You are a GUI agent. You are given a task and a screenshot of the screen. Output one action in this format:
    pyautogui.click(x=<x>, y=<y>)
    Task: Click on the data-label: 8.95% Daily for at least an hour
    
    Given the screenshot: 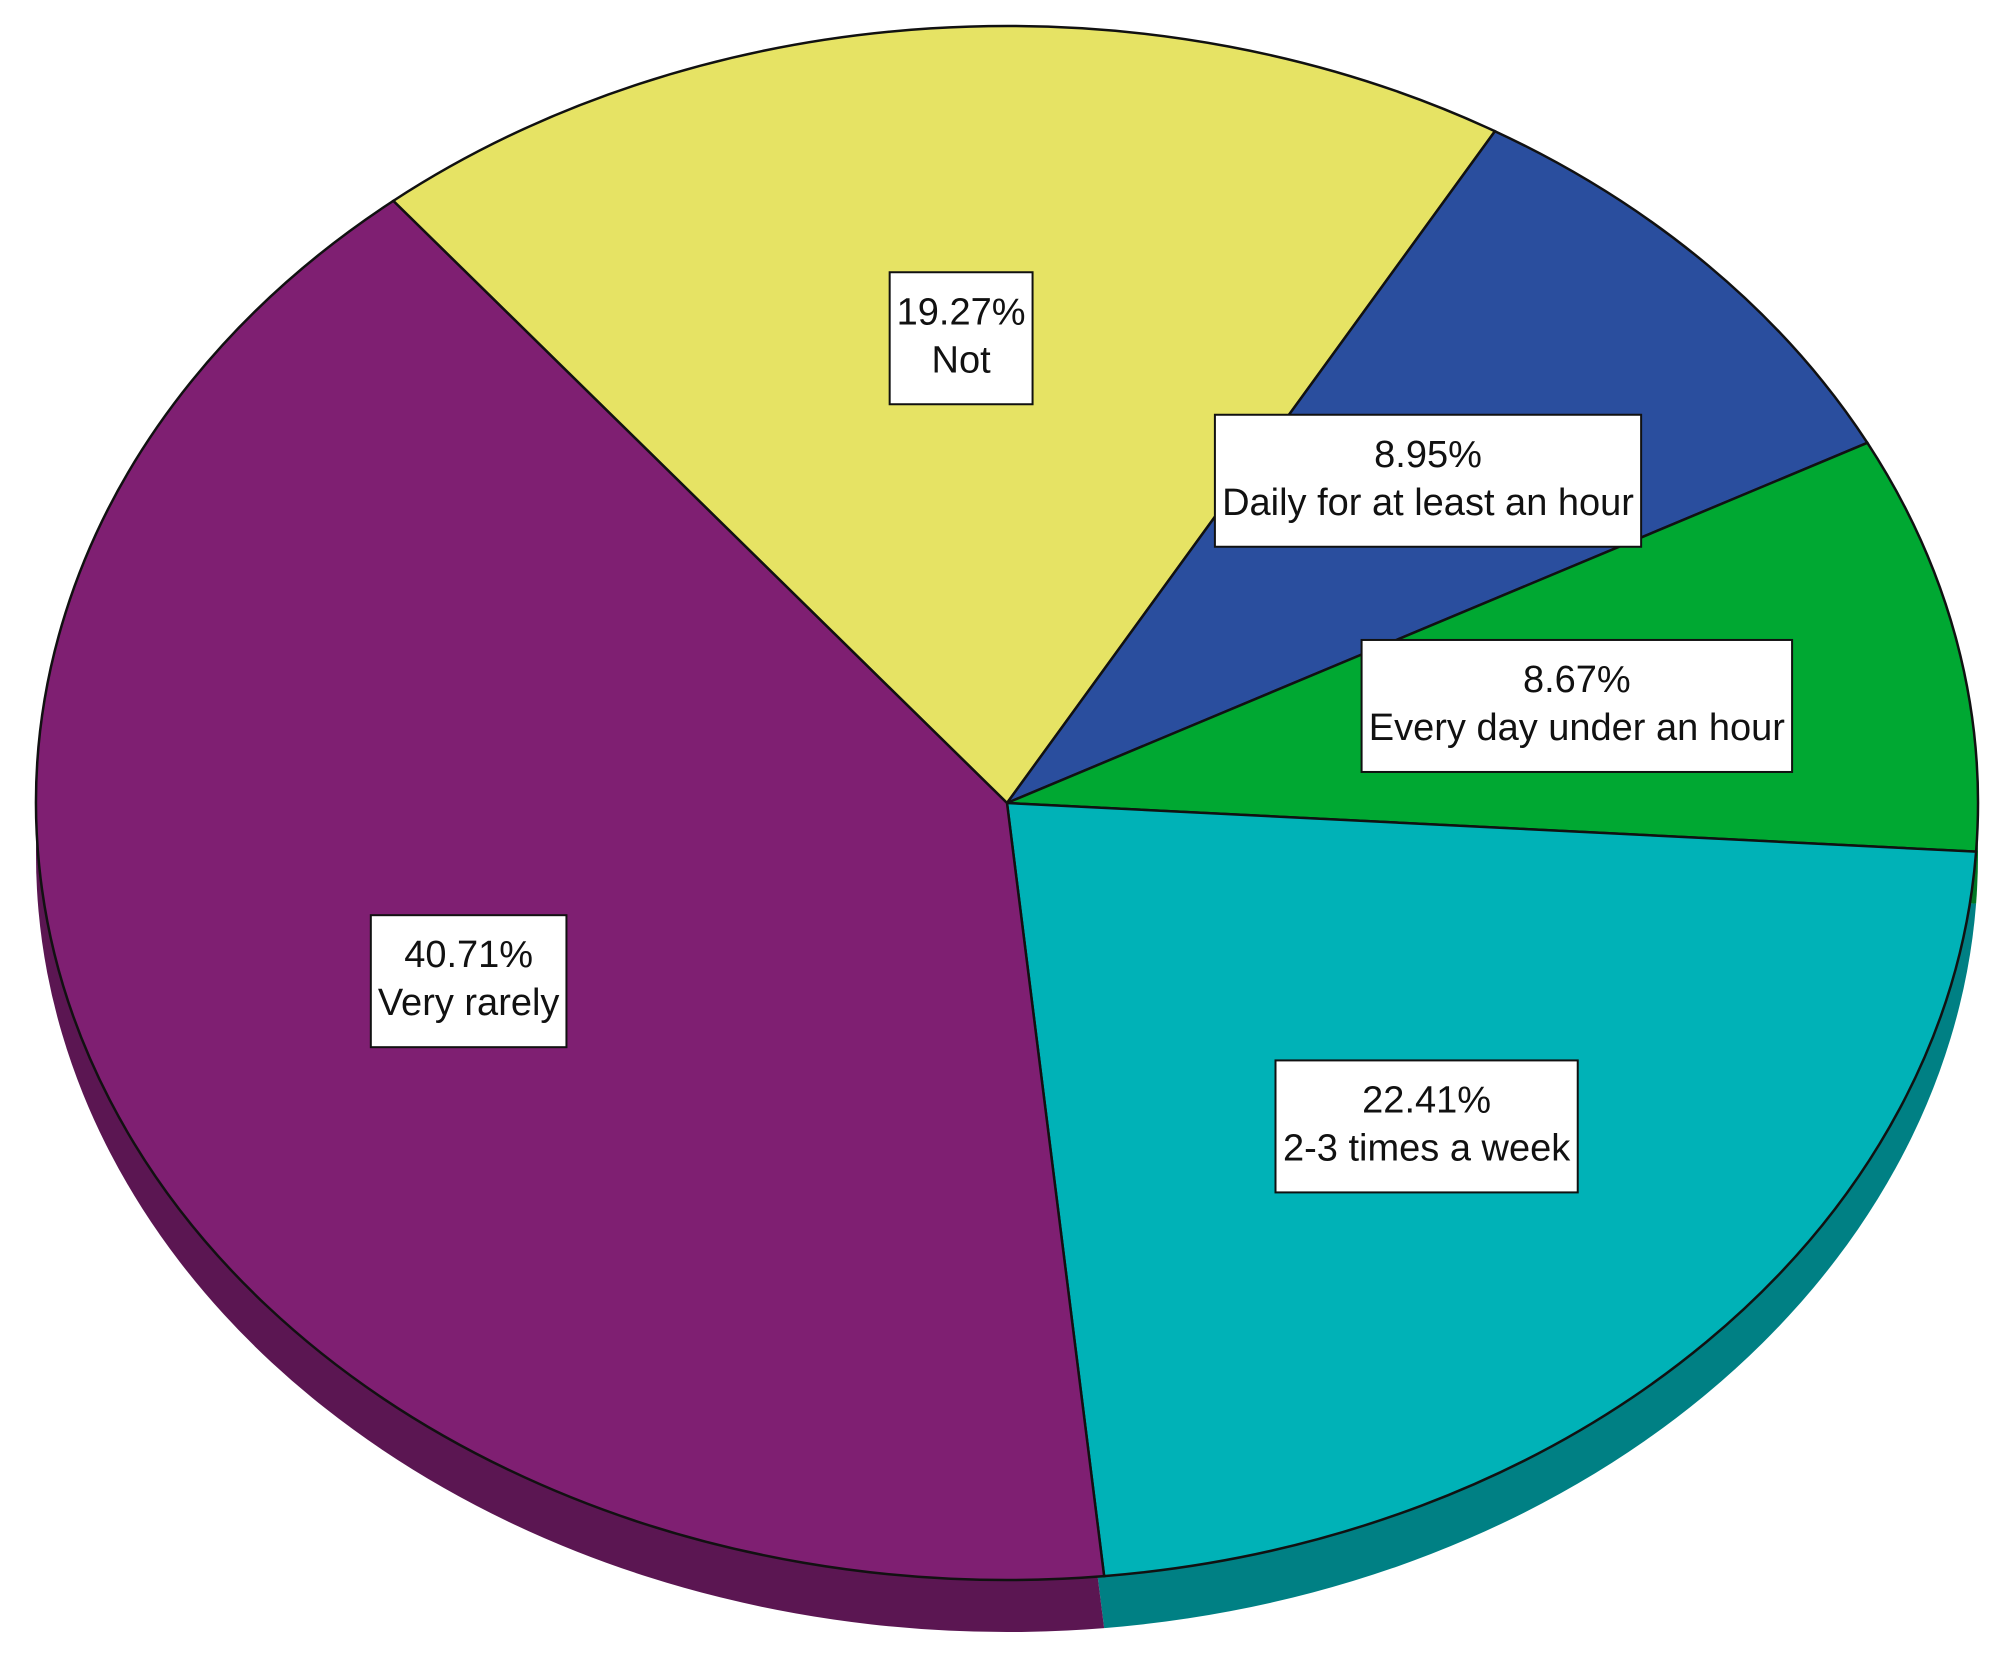 What is the action you would take?
    pyautogui.click(x=1428, y=480)
    